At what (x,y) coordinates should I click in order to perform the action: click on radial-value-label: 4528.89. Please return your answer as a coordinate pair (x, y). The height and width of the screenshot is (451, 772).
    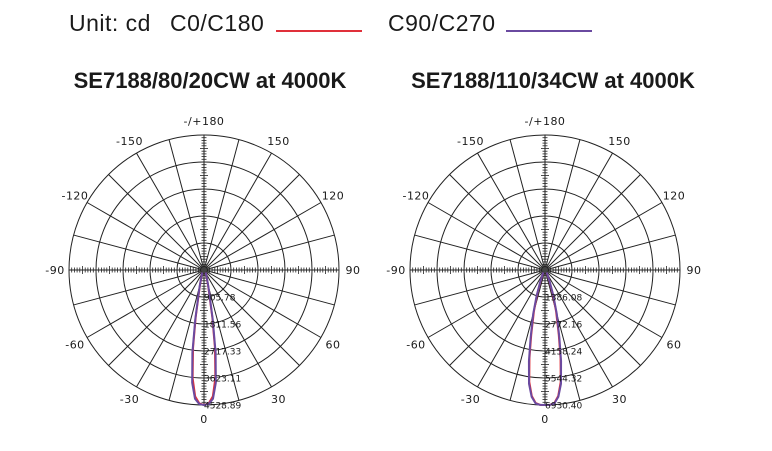
    Looking at the image, I should click on (222, 407).